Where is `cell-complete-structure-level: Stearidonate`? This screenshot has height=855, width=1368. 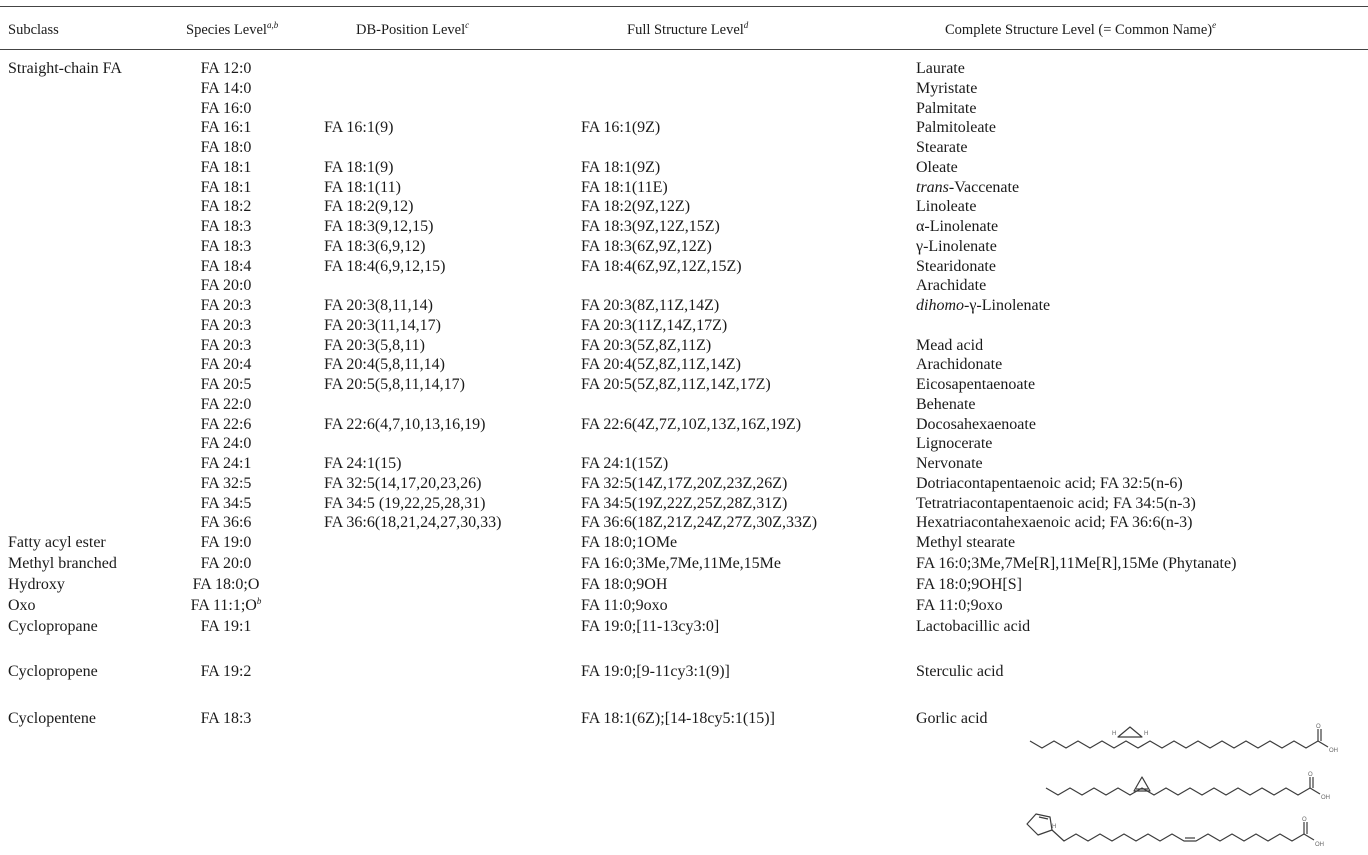 cell-complete-structure-level: Stearidonate is located at coordinates (956, 266).